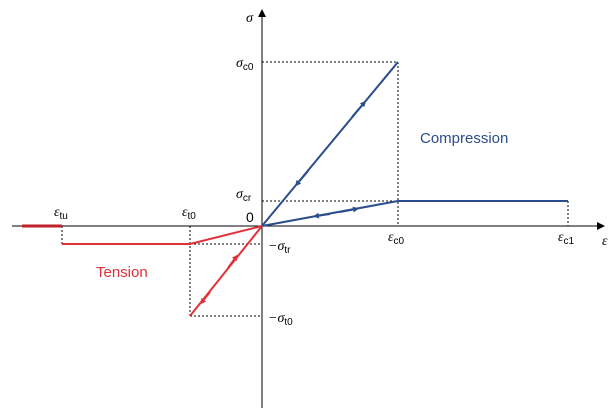 The width and height of the screenshot is (610, 410). I want to click on strain-label: εt0, so click(189, 213).